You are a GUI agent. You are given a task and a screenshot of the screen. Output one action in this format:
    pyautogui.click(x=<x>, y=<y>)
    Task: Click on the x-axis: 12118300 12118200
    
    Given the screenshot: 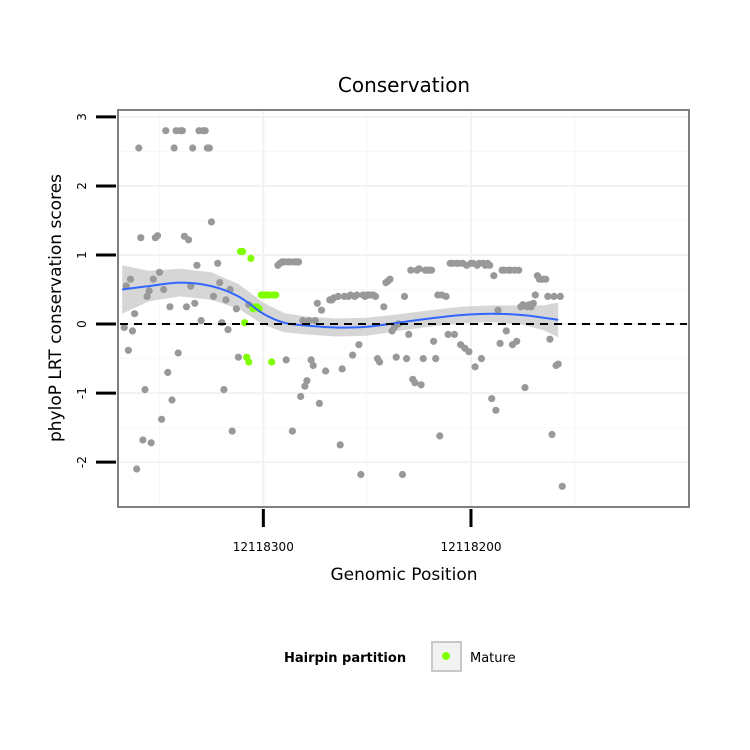 What is the action you would take?
    pyautogui.click(x=367, y=531)
    